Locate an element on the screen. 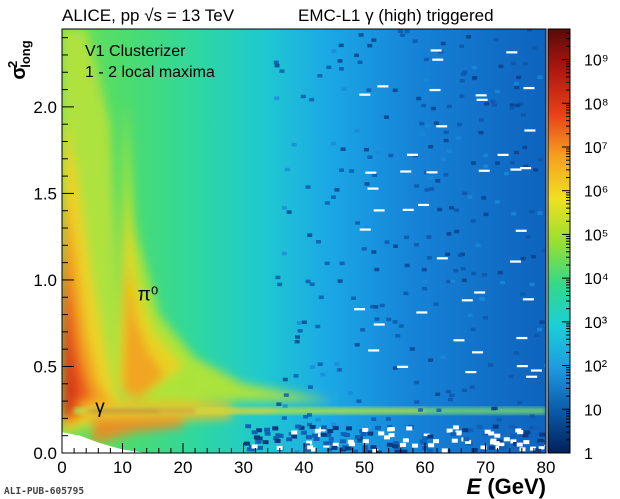 This screenshot has width=620, height=499. annotation-clusterizer: V1 Clusterizer is located at coordinates (135, 51).